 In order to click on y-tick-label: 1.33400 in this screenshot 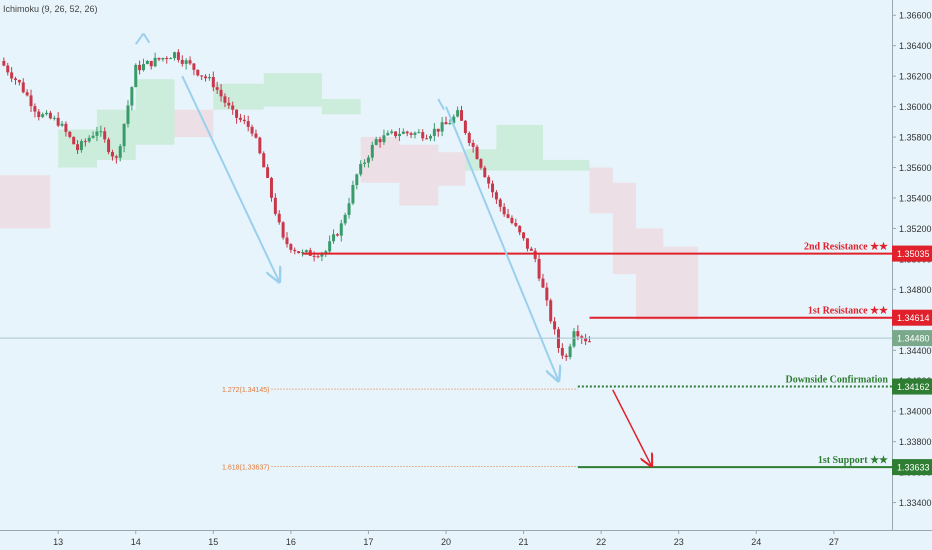, I will do `click(915, 503)`.